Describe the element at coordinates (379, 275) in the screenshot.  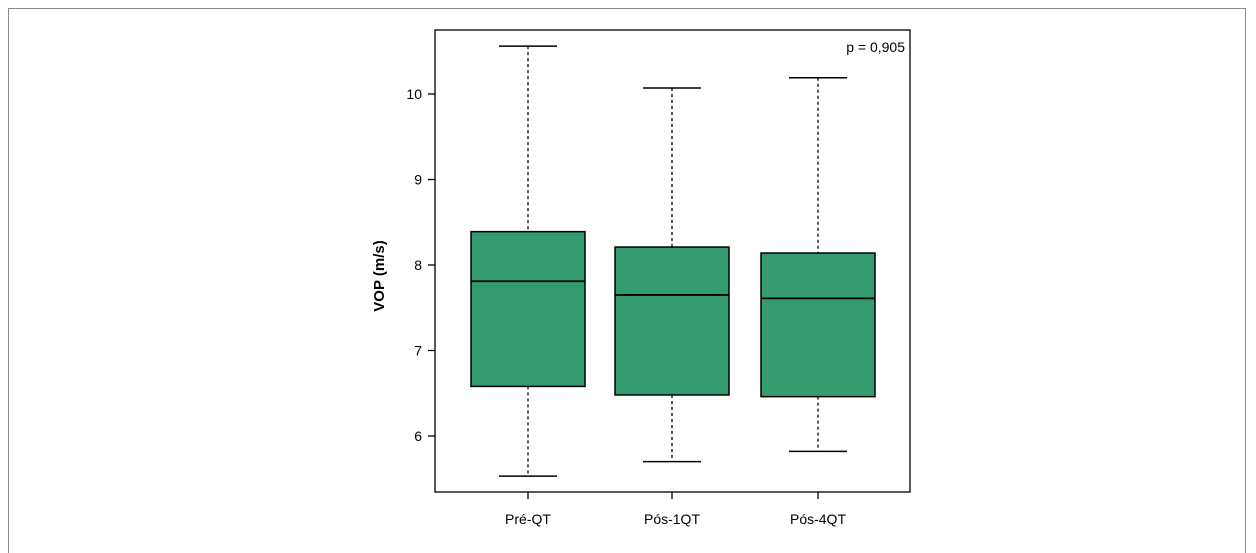
I see `y-axis-label: VOP (m/s)` at that location.